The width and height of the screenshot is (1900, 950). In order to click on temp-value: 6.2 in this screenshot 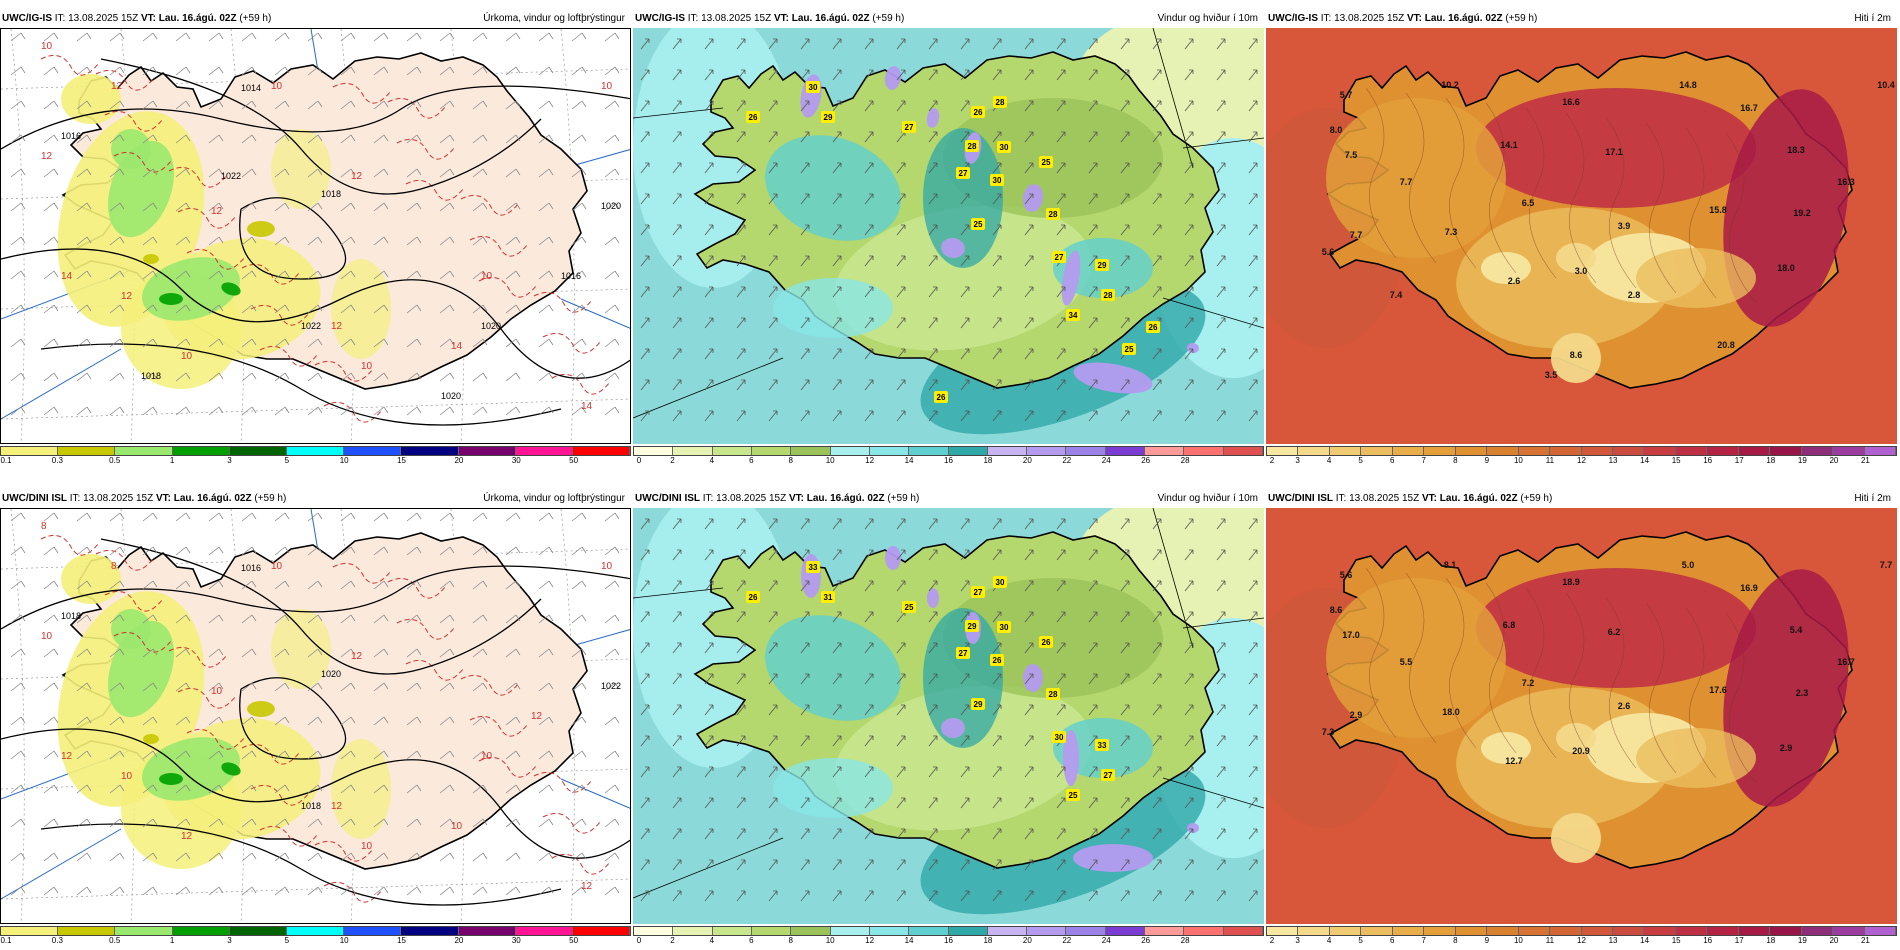, I will do `click(1614, 632)`.